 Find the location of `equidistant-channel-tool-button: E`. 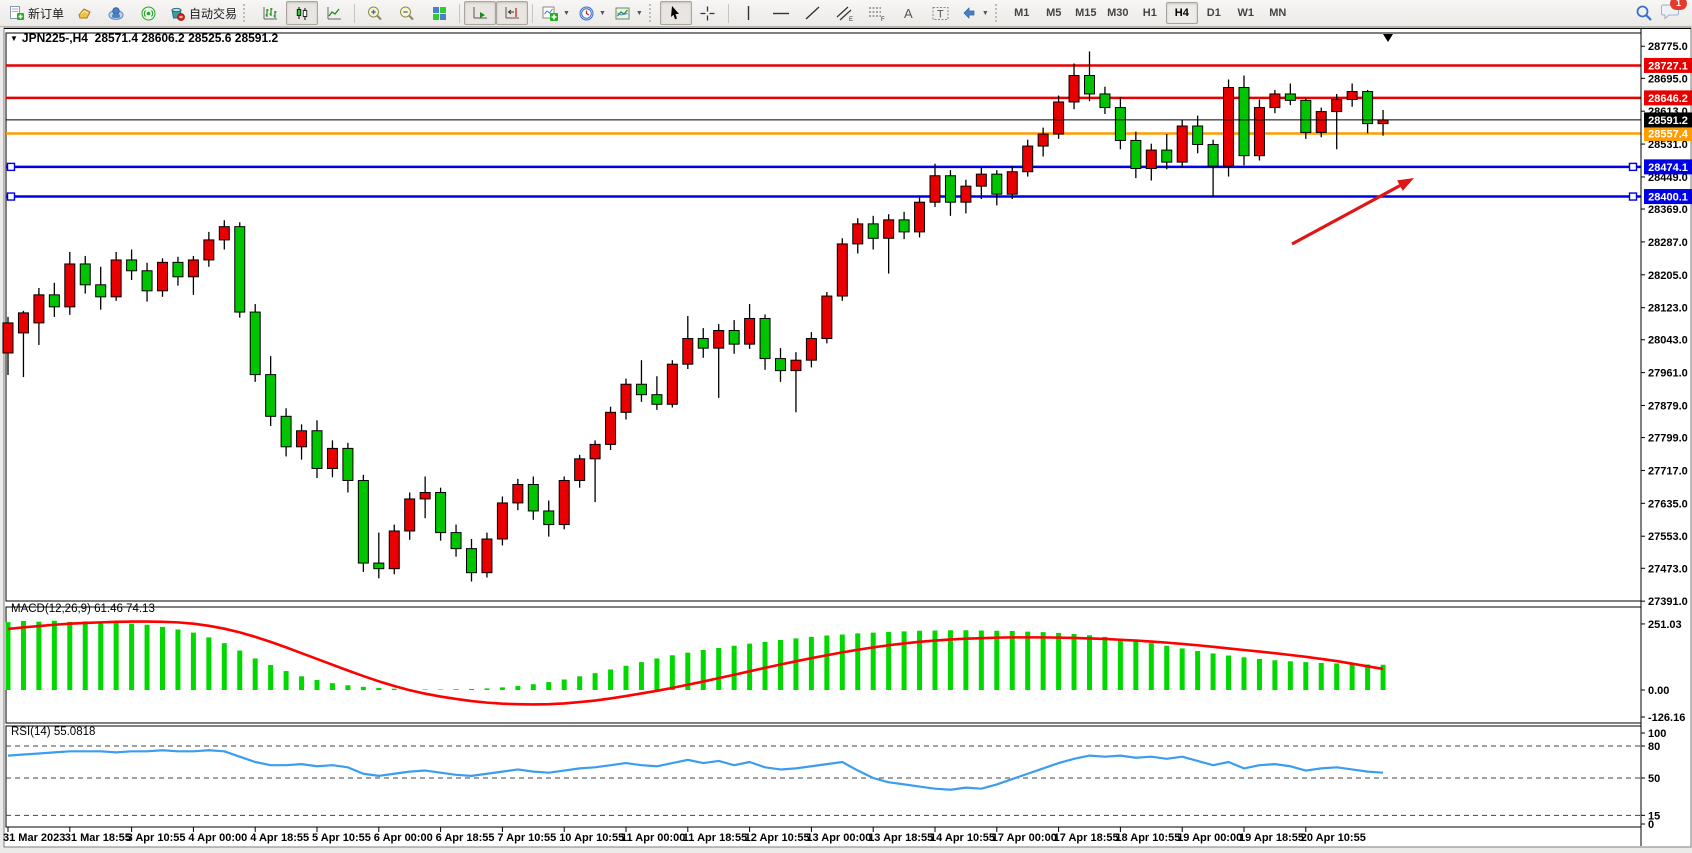

equidistant-channel-tool-button: E is located at coordinates (845, 13).